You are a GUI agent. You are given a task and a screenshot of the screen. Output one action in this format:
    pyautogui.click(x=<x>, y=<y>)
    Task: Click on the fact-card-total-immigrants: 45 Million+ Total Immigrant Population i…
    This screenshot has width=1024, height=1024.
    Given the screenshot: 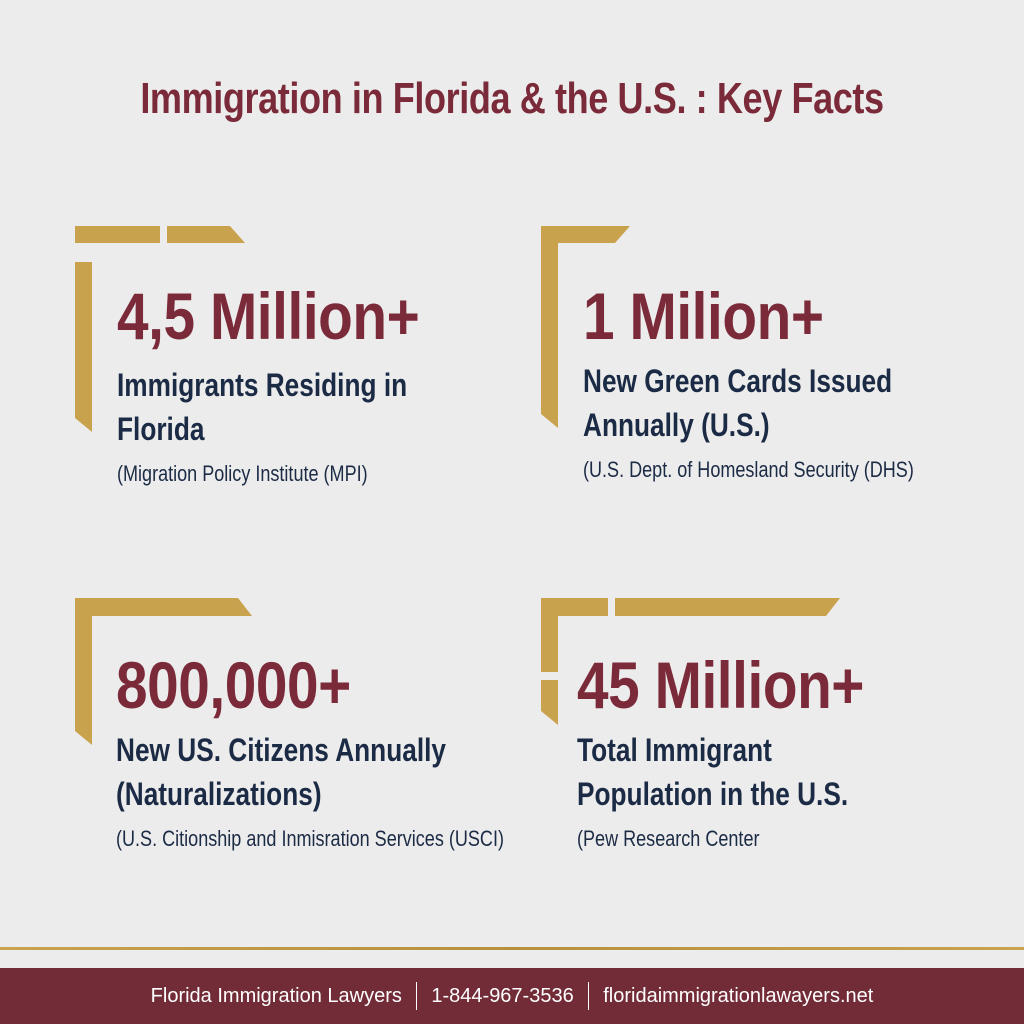 What is the action you would take?
    pyautogui.click(x=744, y=751)
    